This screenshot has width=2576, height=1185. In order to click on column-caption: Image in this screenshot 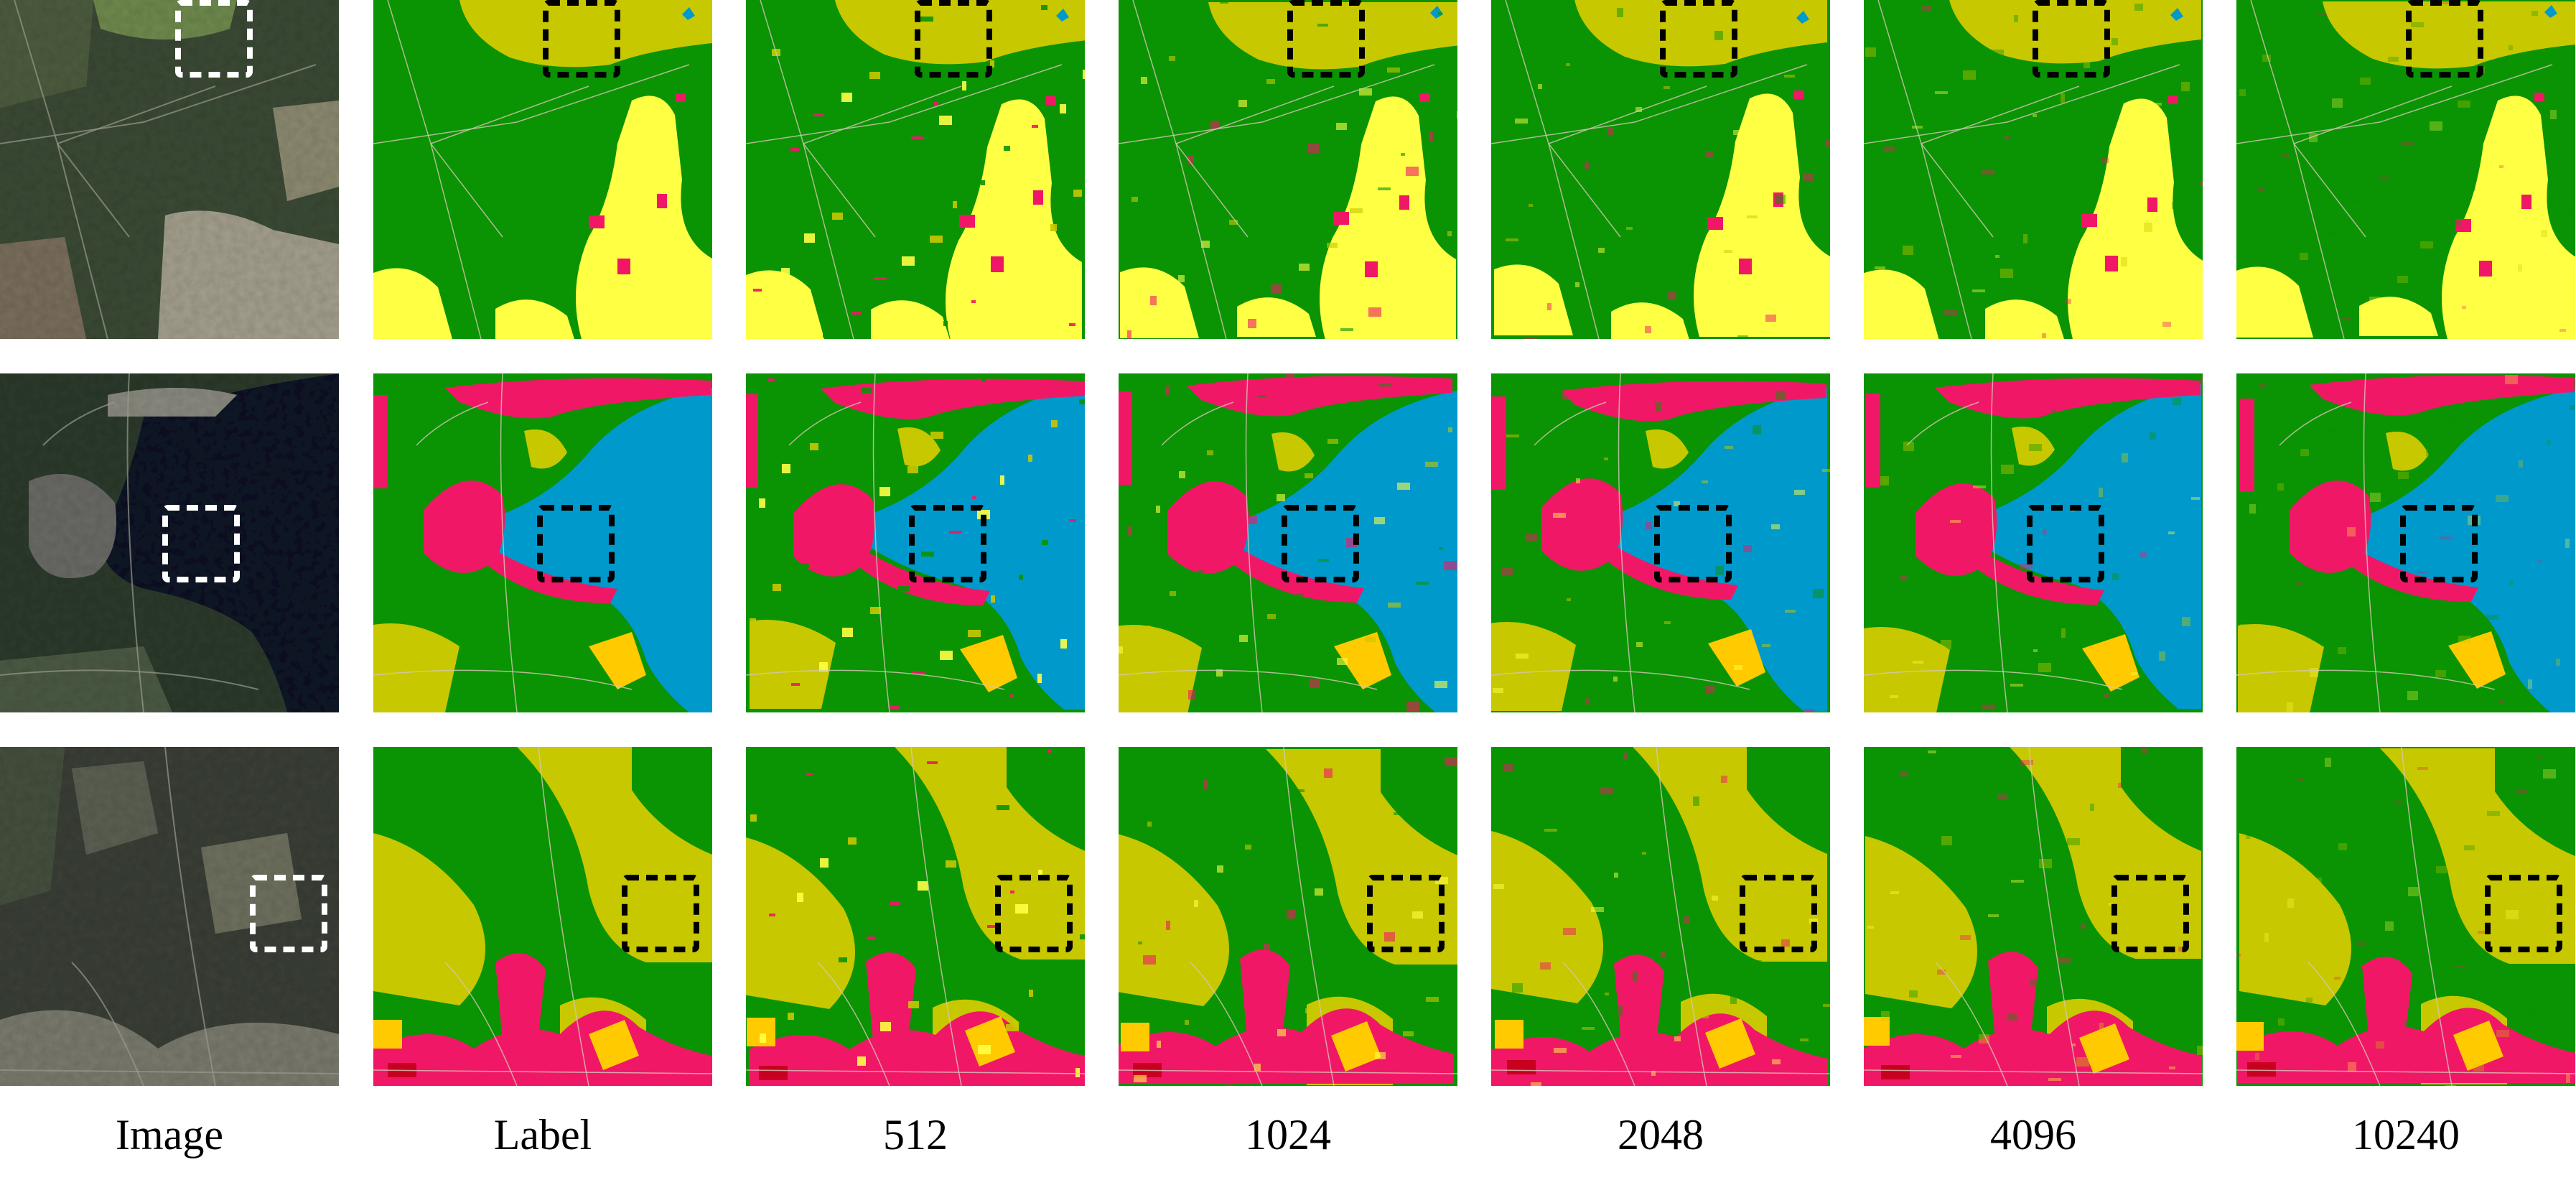, I will do `click(169, 1134)`.